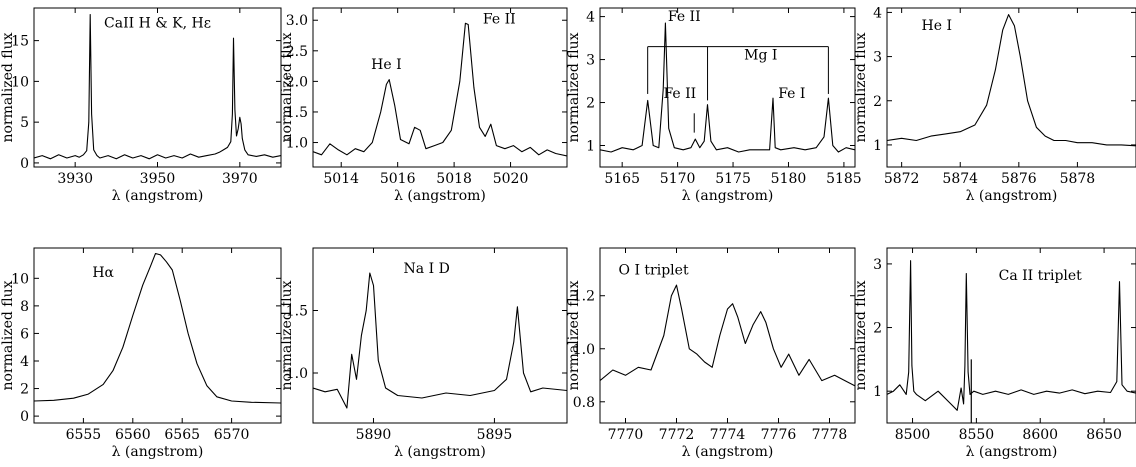  What do you see at coordinates (240, 179) in the screenshot?
I see `x-tick-label: 3970` at bounding box center [240, 179].